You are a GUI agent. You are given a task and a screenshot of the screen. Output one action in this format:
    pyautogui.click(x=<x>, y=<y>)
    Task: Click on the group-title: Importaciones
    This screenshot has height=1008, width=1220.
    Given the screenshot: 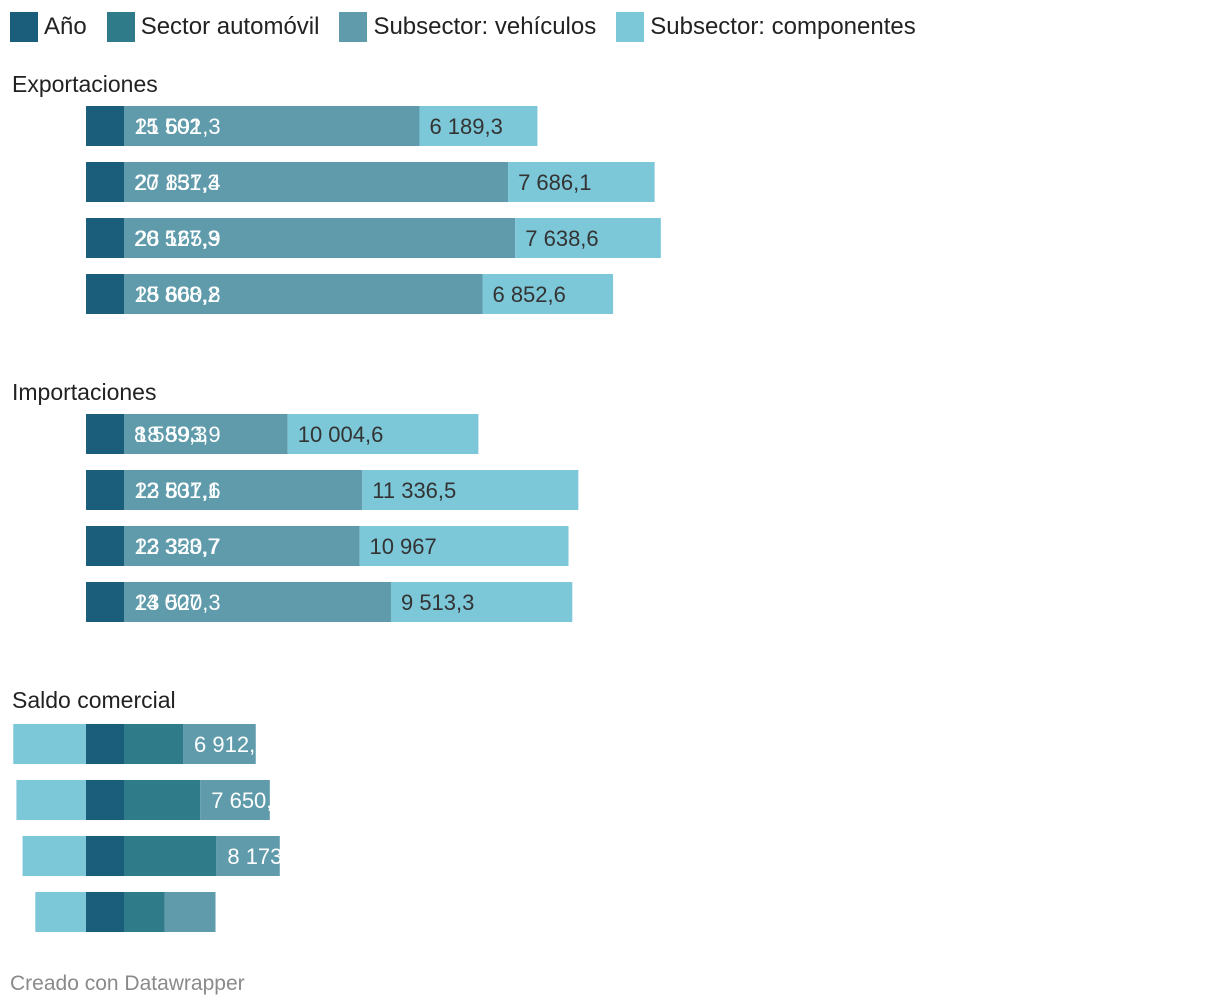 What is the action you would take?
    pyautogui.click(x=84, y=392)
    